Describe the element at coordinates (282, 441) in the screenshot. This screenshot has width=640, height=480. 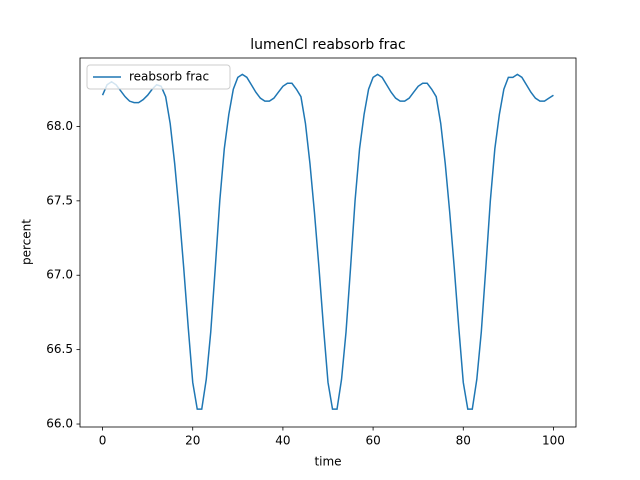
I see `x-tick-label: 40` at that location.